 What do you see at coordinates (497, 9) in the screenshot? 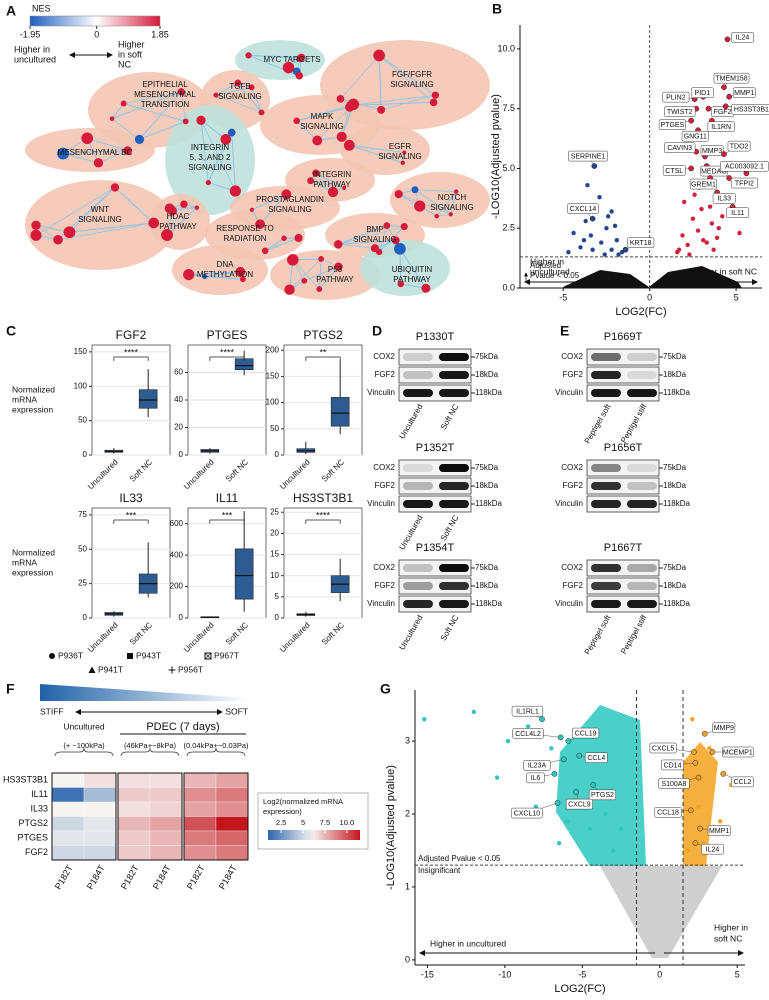
I see `panel-label: B` at bounding box center [497, 9].